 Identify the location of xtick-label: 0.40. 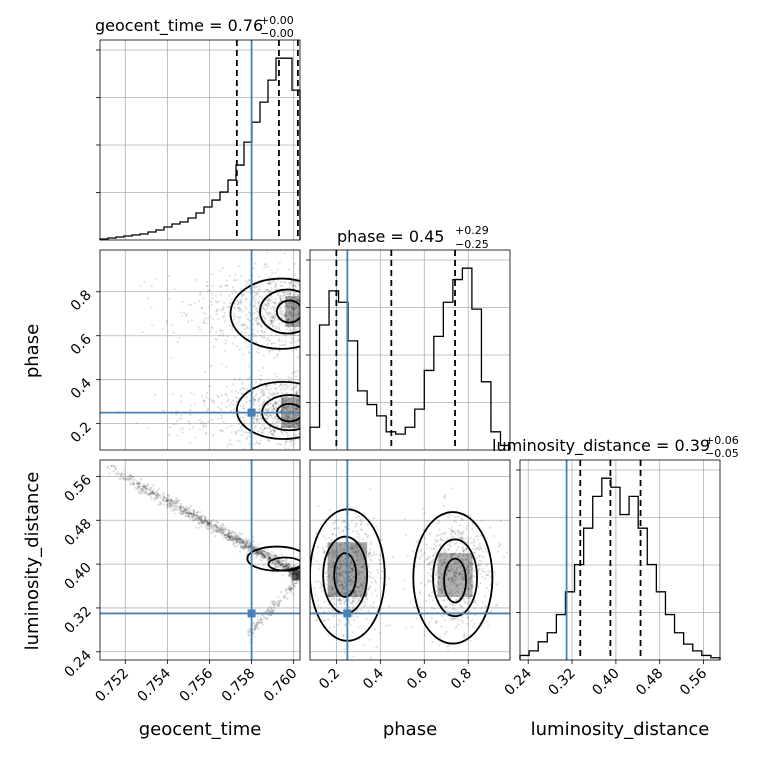
(605, 682).